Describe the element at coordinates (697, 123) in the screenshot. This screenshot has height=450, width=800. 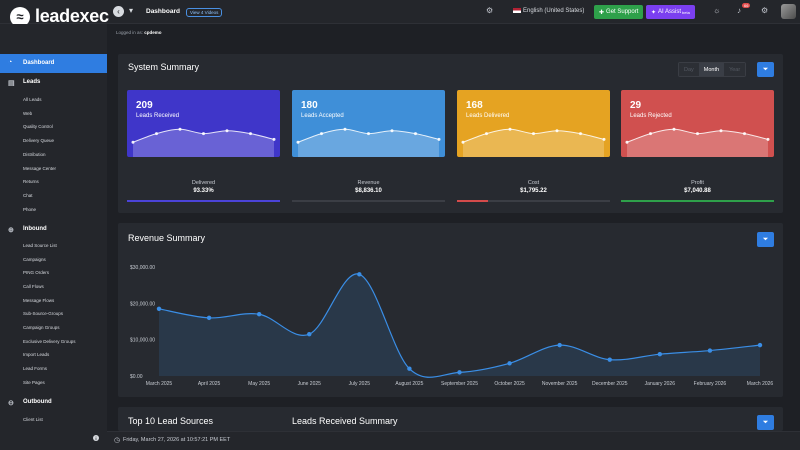
I see `stat-card-rejected: 29 Leads Rejected` at that location.